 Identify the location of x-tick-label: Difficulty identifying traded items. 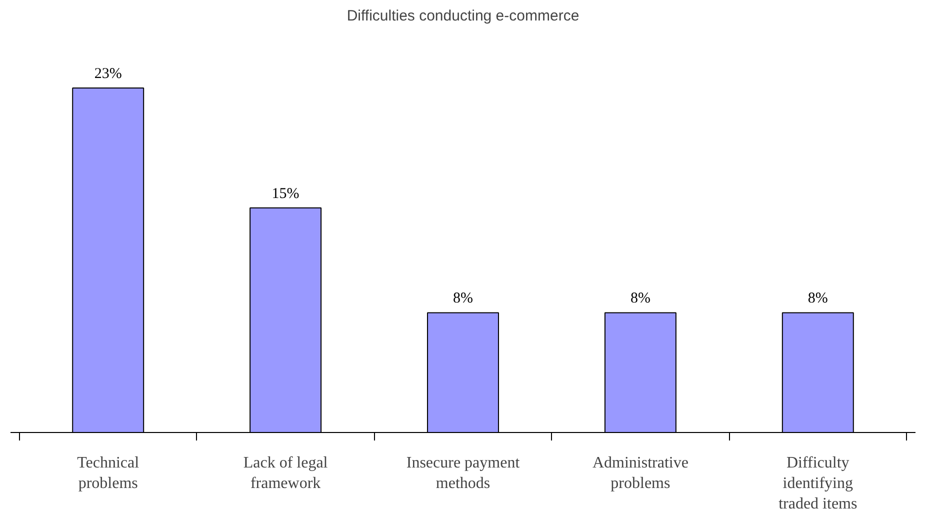
(818, 483).